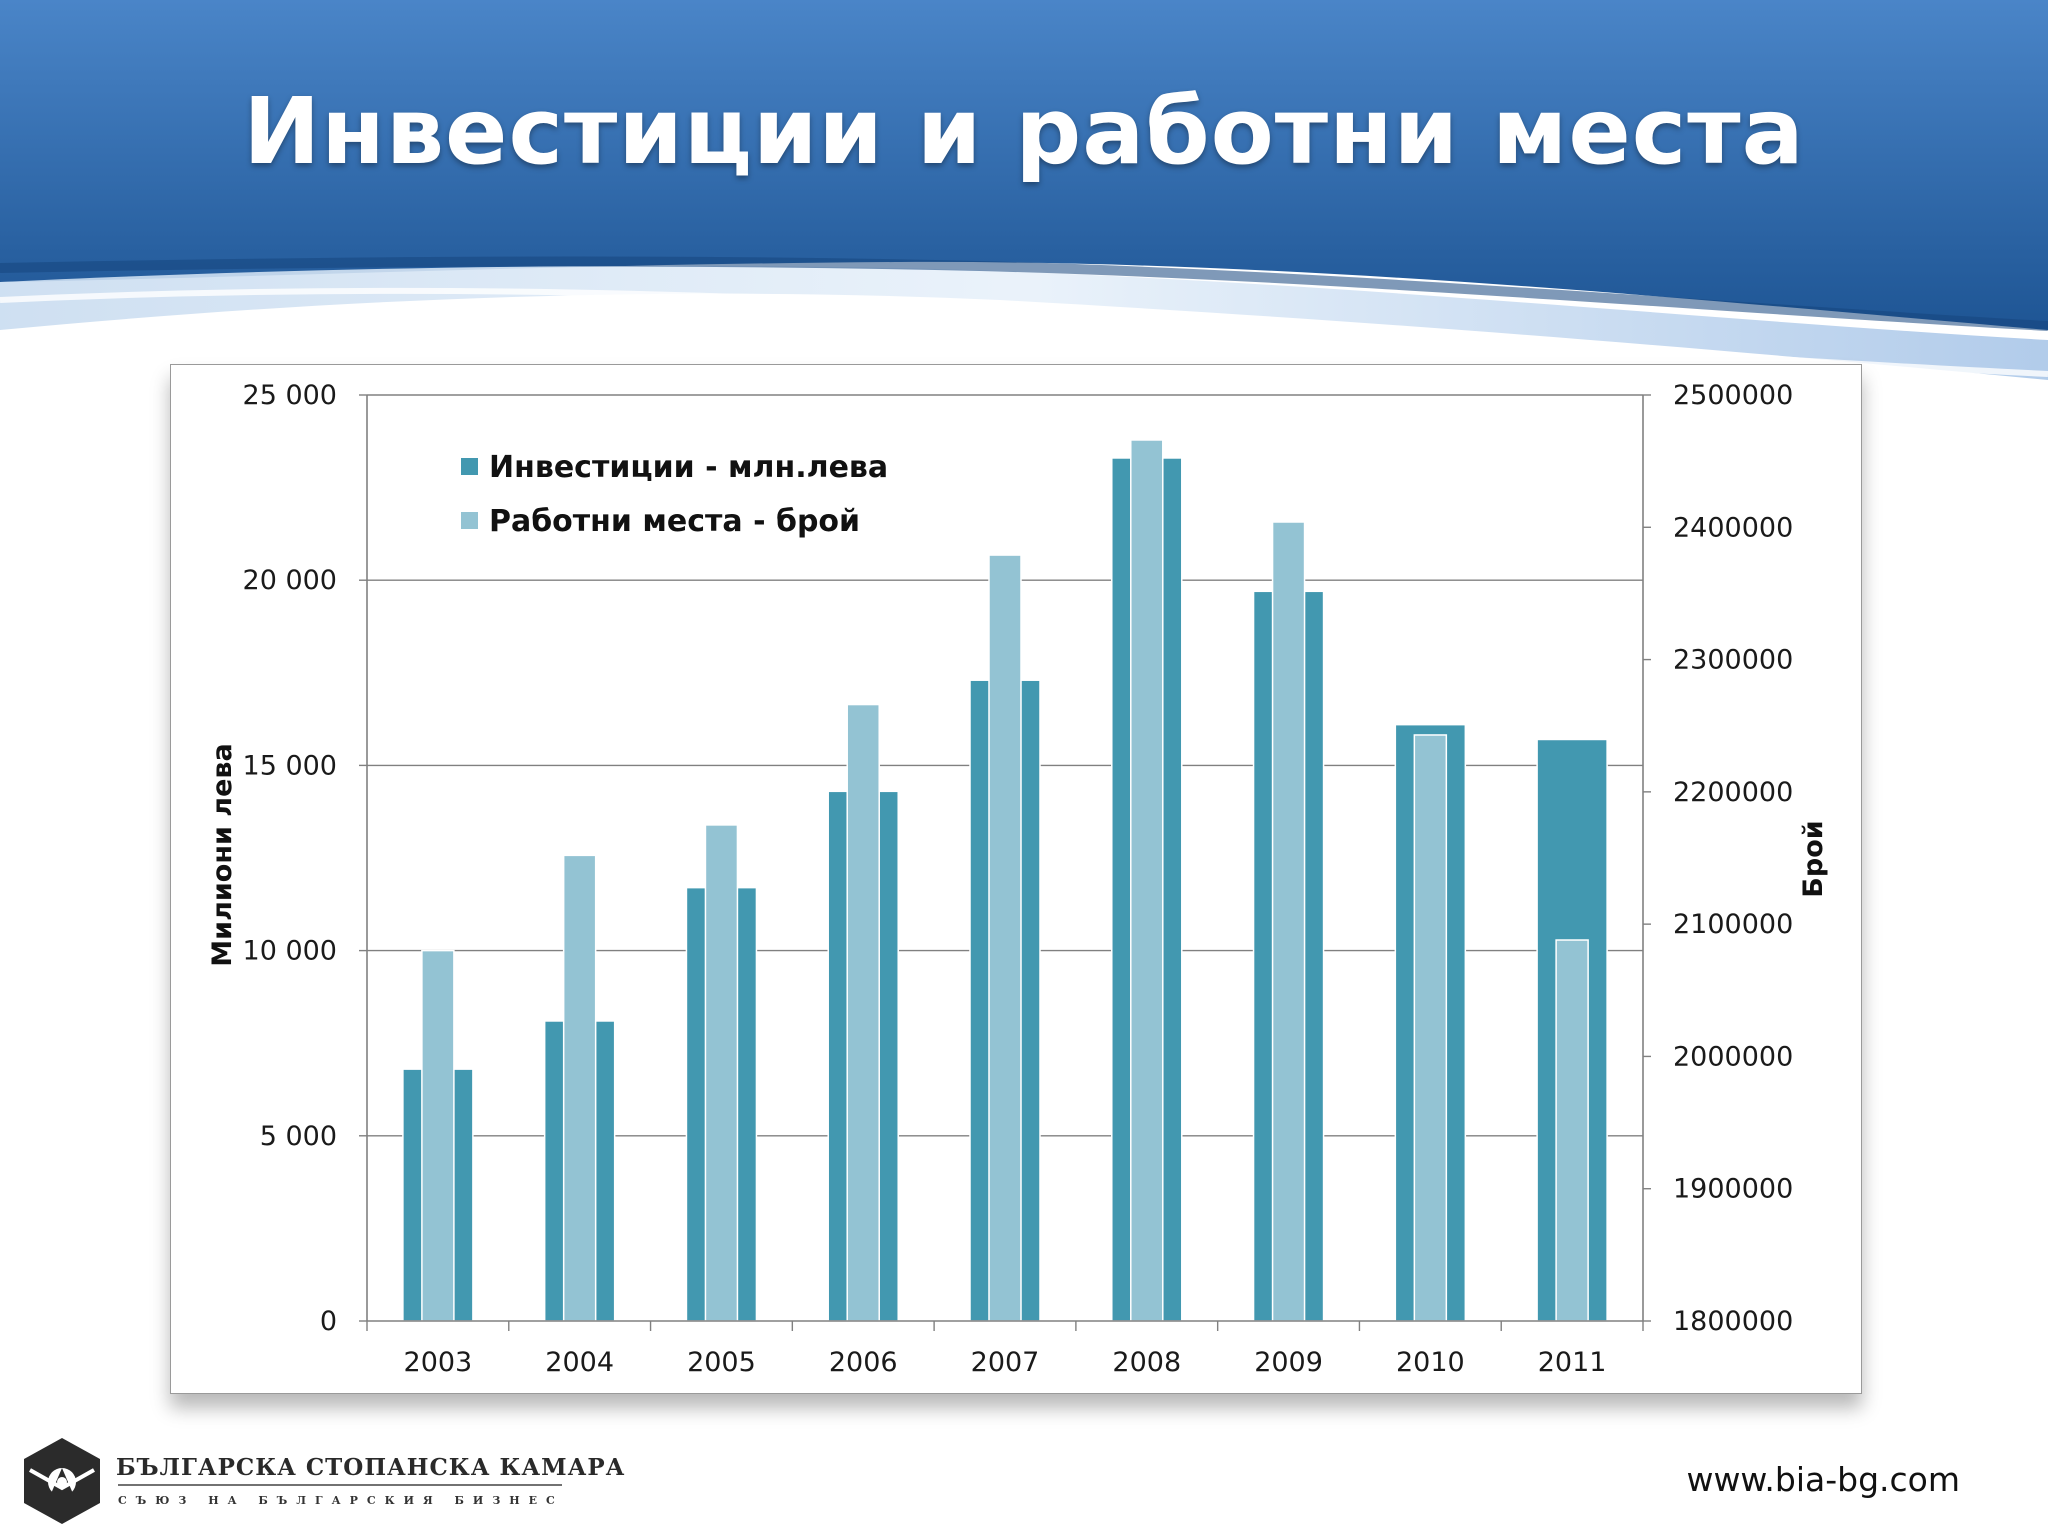 Image resolution: width=2048 pixels, height=1536 pixels. Describe the element at coordinates (1733, 527) in the screenshot. I see `right-tick-label: 2400000` at that location.